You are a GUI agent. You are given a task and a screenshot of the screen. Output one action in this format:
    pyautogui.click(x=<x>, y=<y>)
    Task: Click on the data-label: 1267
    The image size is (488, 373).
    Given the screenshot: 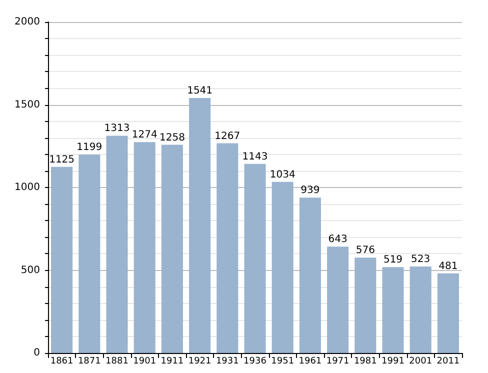 What is the action you would take?
    pyautogui.click(x=227, y=136)
    